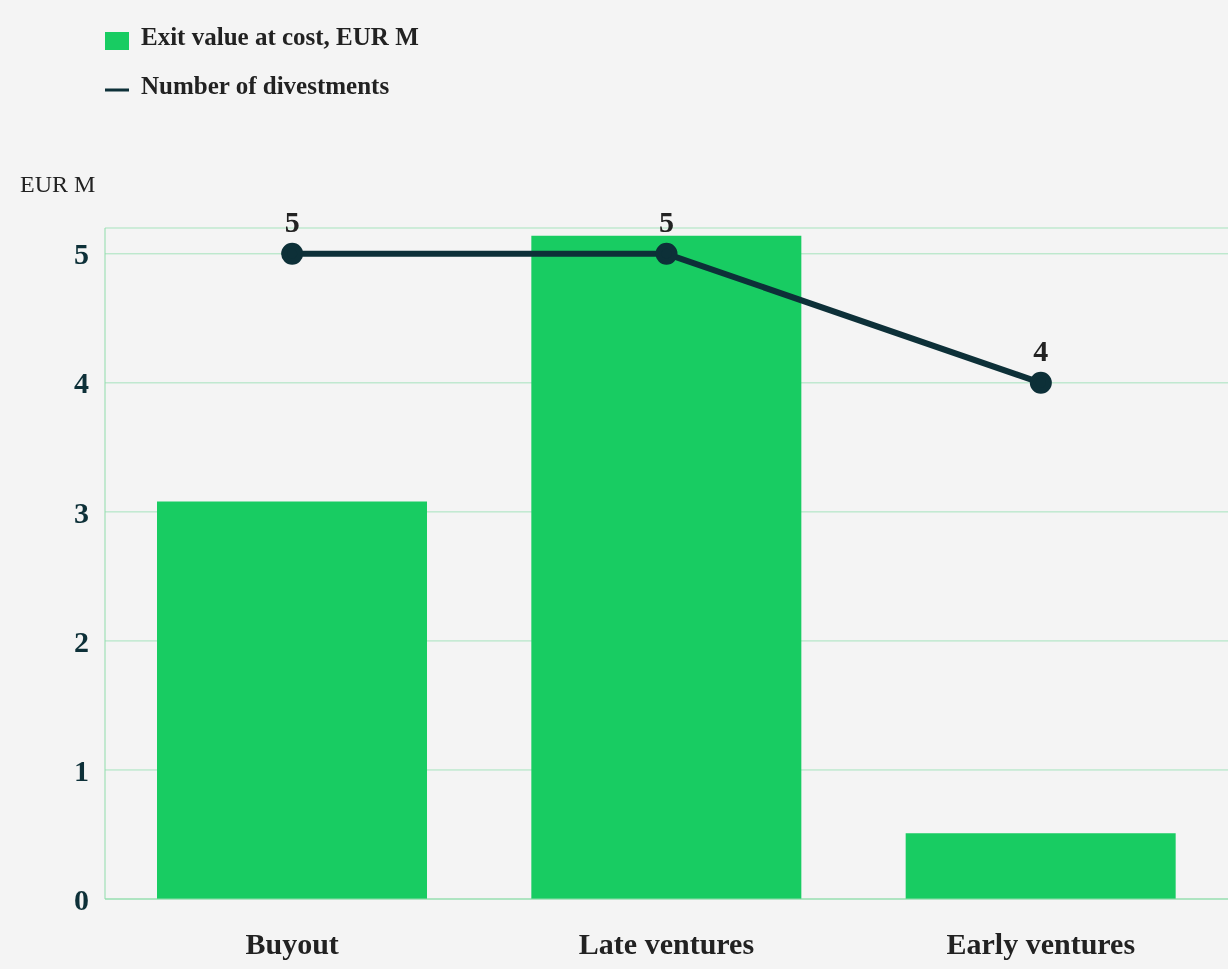  Describe the element at coordinates (81, 770) in the screenshot. I see `y-tick-label: 1` at that location.